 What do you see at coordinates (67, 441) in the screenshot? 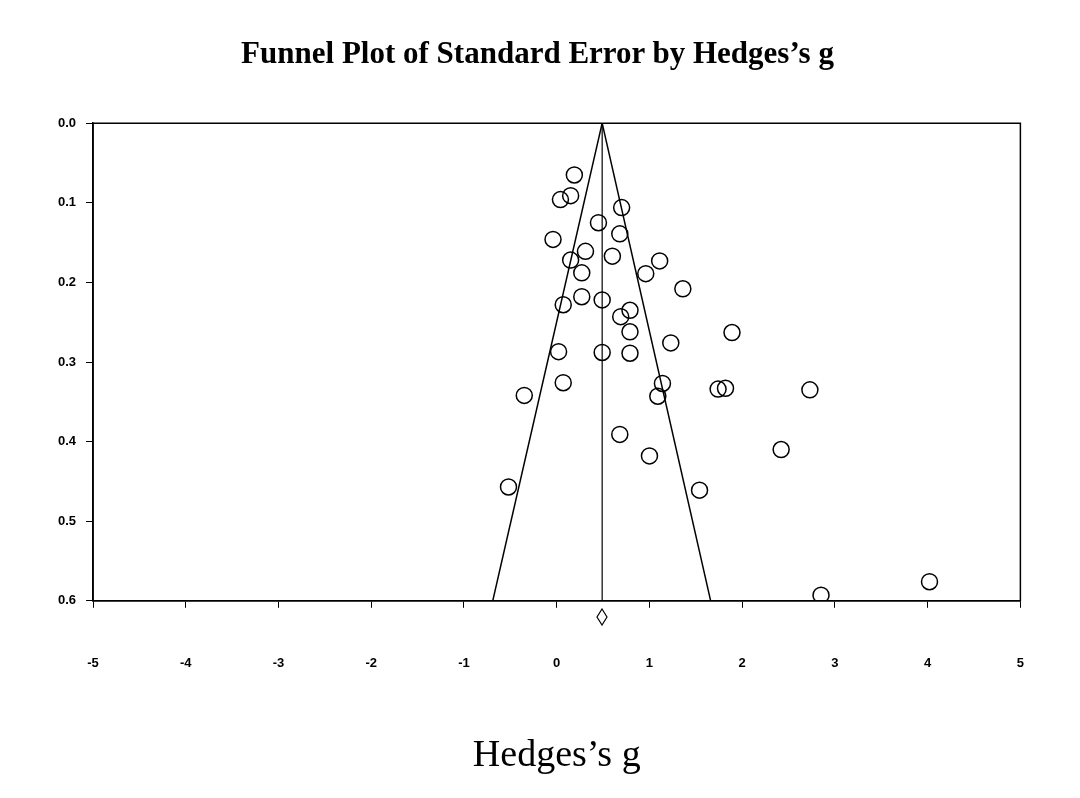
I see `y-tick-label: 0.4` at bounding box center [67, 441].